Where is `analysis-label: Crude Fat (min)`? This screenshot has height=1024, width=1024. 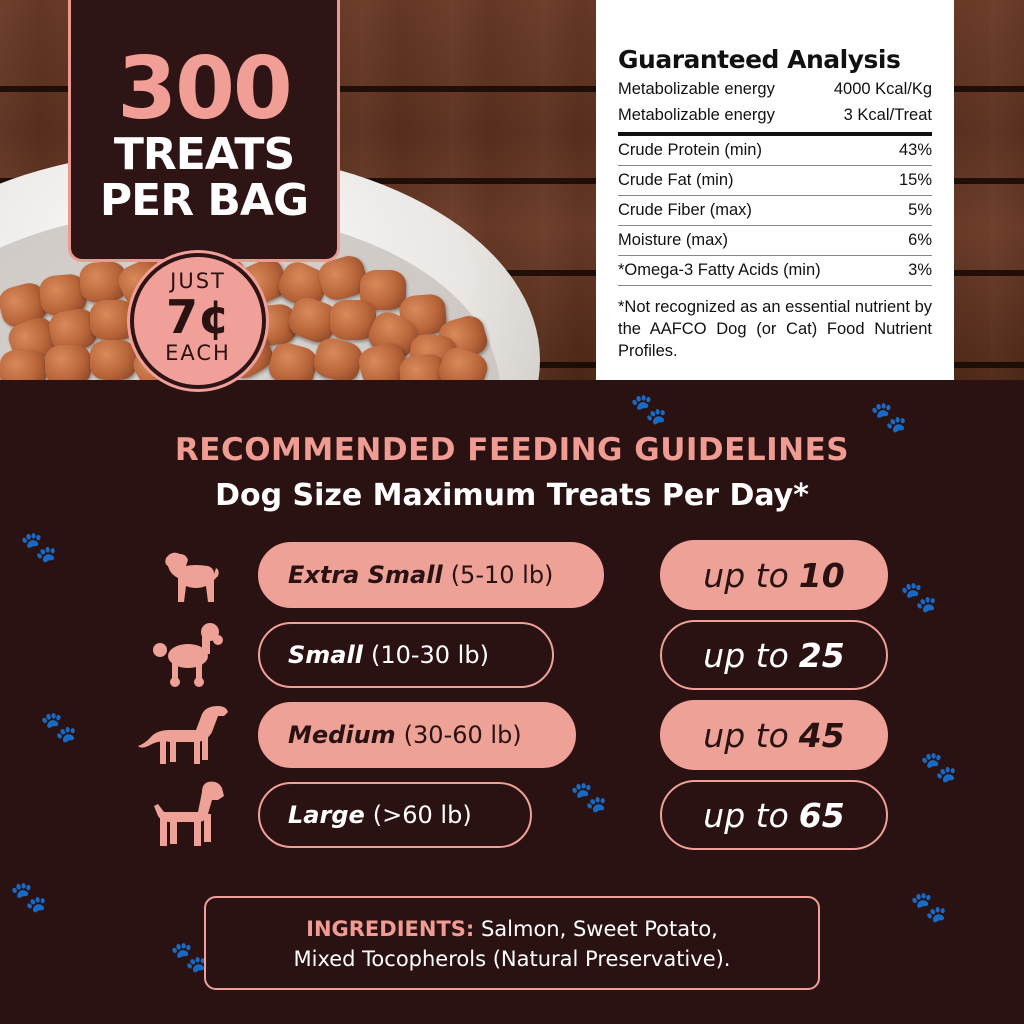 analysis-label: Crude Fat (min) is located at coordinates (676, 180).